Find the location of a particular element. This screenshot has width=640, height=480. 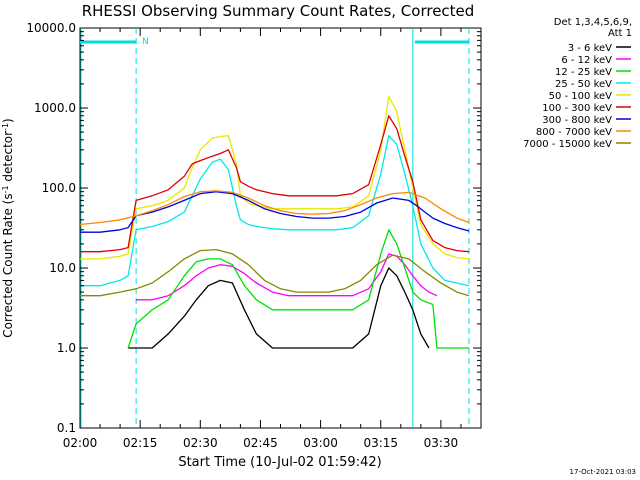

x-tick-label: 03:00 is located at coordinates (320, 443).